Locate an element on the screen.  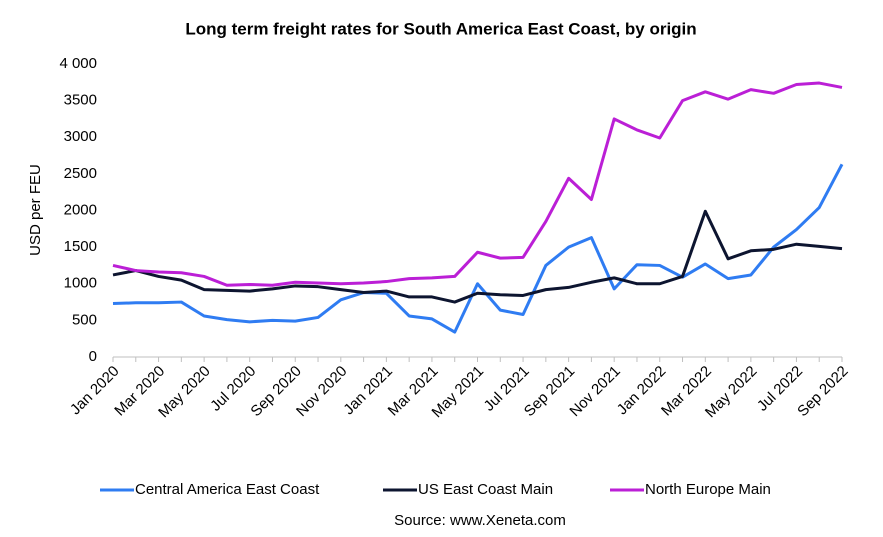
y-tick-label: 1000 is located at coordinates (80, 283).